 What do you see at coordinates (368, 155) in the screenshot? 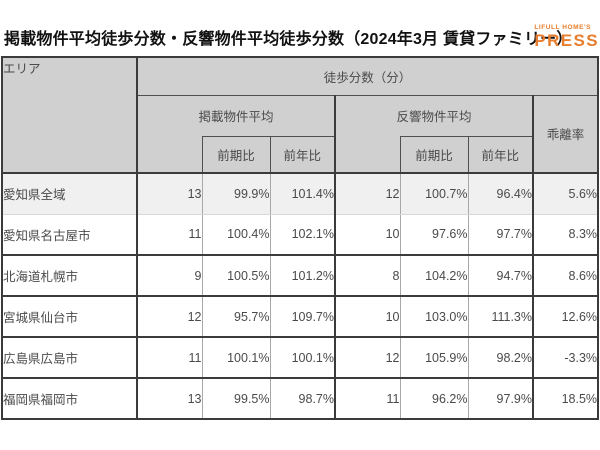
I see `header-response-value-spacer` at bounding box center [368, 155].